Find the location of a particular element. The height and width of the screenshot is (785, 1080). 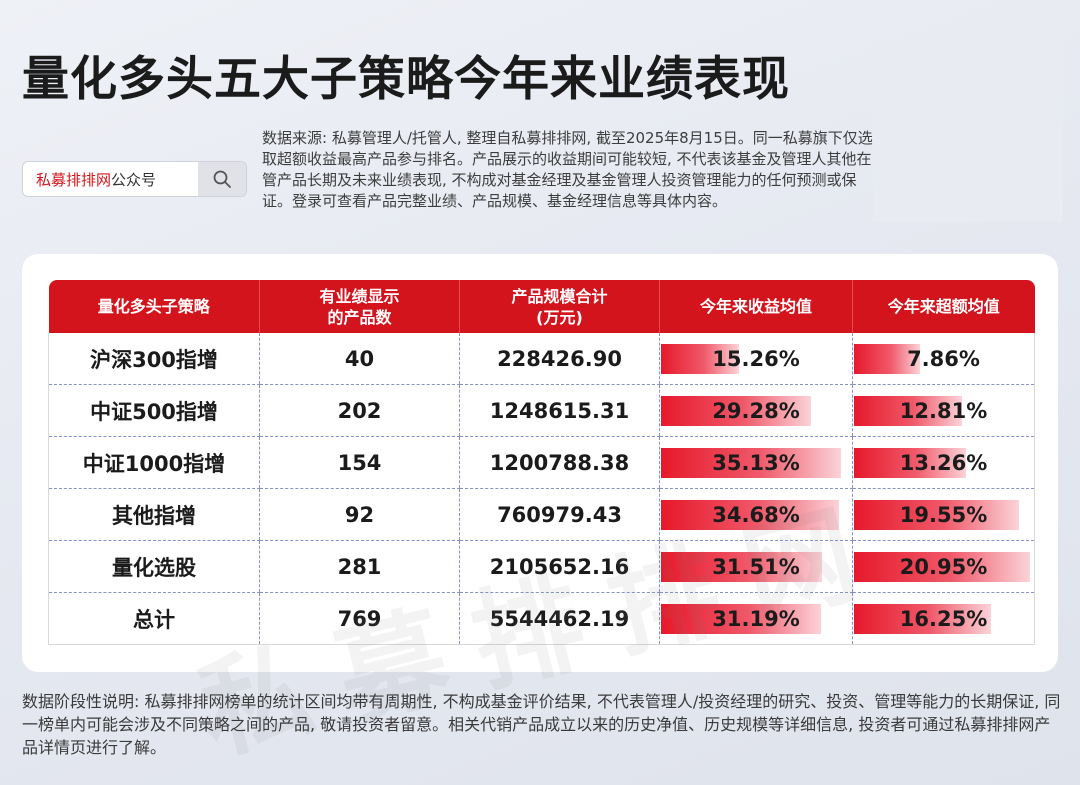

cell-strategy: 中证1000指增 is located at coordinates (154, 462).